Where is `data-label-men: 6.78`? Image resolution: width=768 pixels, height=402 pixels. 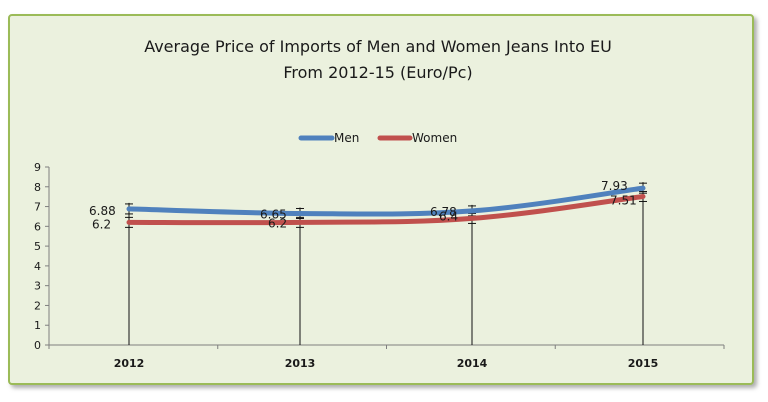 data-label-men: 6.78 is located at coordinates (443, 212).